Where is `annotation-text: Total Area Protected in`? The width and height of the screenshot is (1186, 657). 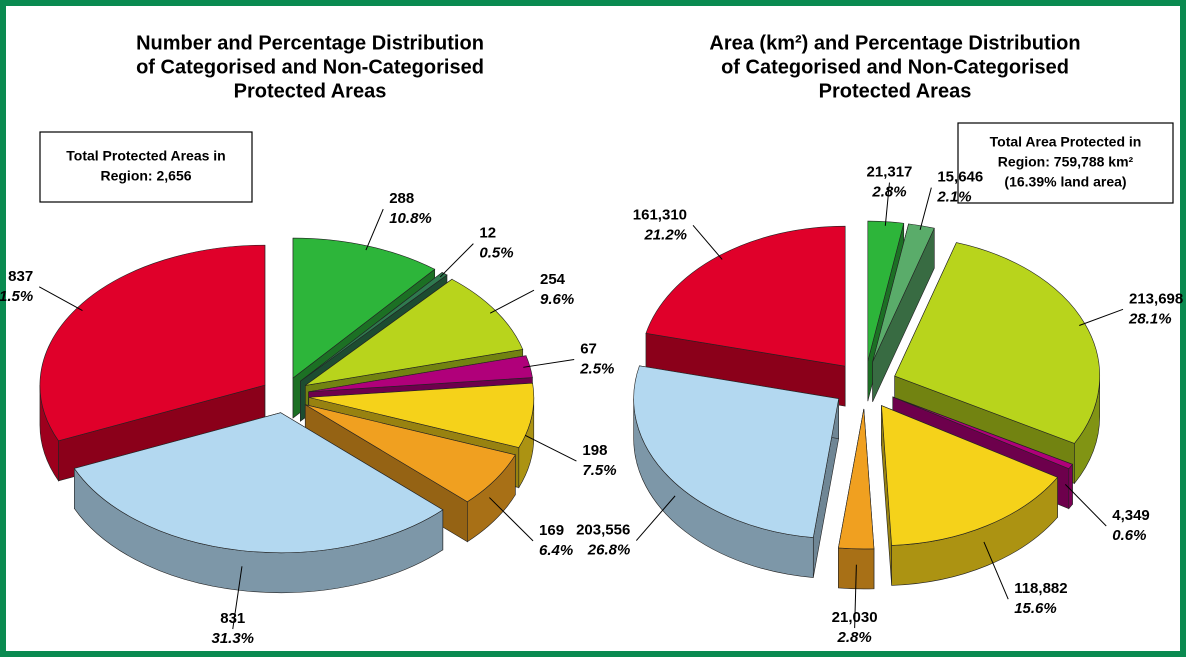
annotation-text: Total Area Protected in is located at coordinates (1066, 142).